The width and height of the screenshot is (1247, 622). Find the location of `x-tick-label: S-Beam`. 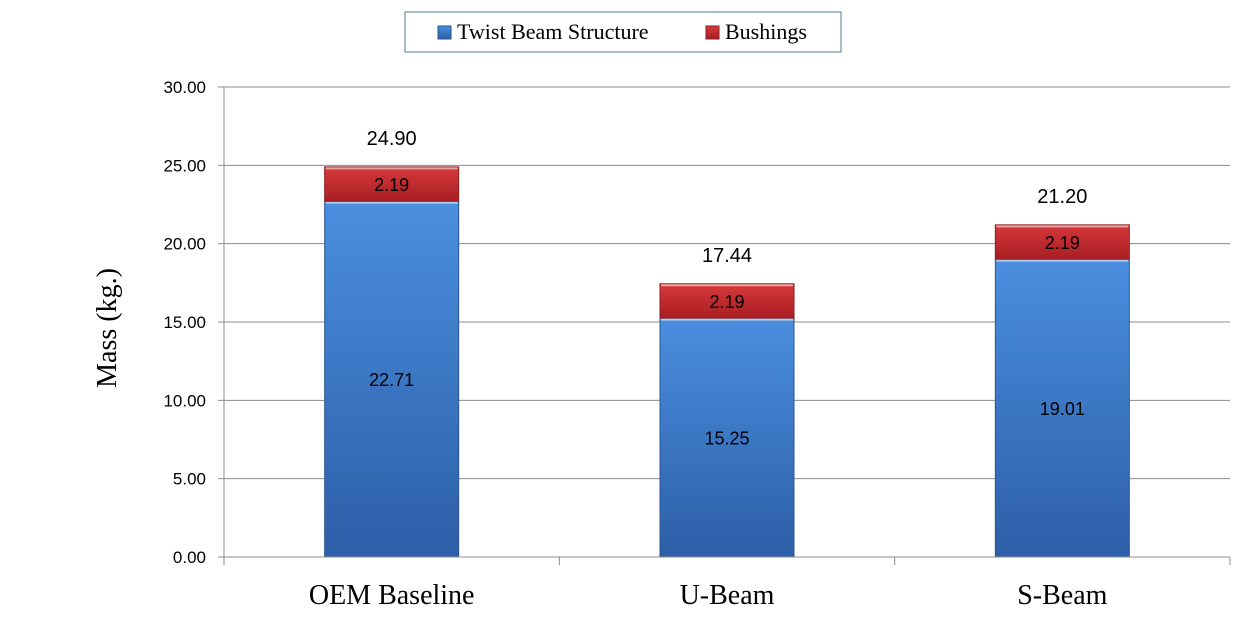

x-tick-label: S-Beam is located at coordinates (1062, 595).